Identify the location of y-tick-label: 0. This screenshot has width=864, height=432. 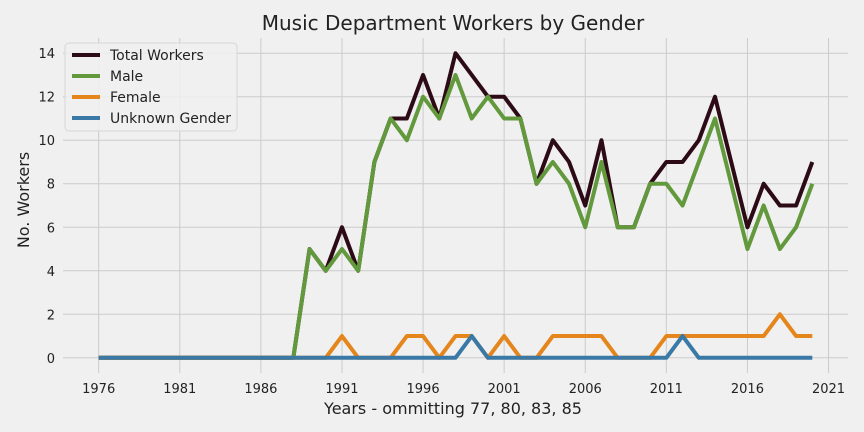
(51, 359).